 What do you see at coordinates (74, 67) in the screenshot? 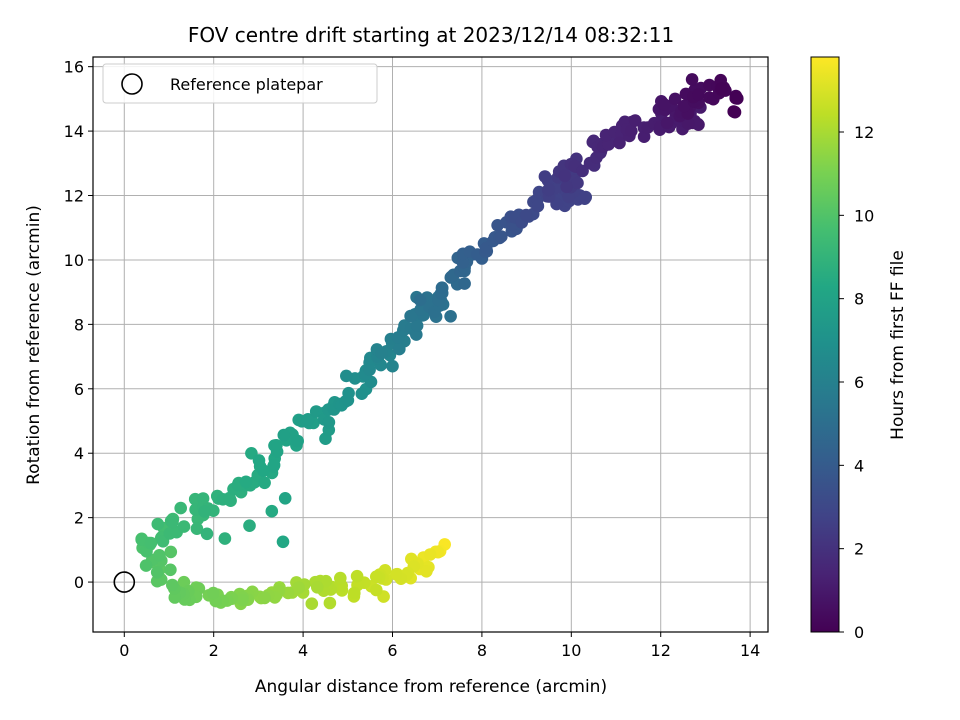
I see `y-tick-label: 16` at bounding box center [74, 67].